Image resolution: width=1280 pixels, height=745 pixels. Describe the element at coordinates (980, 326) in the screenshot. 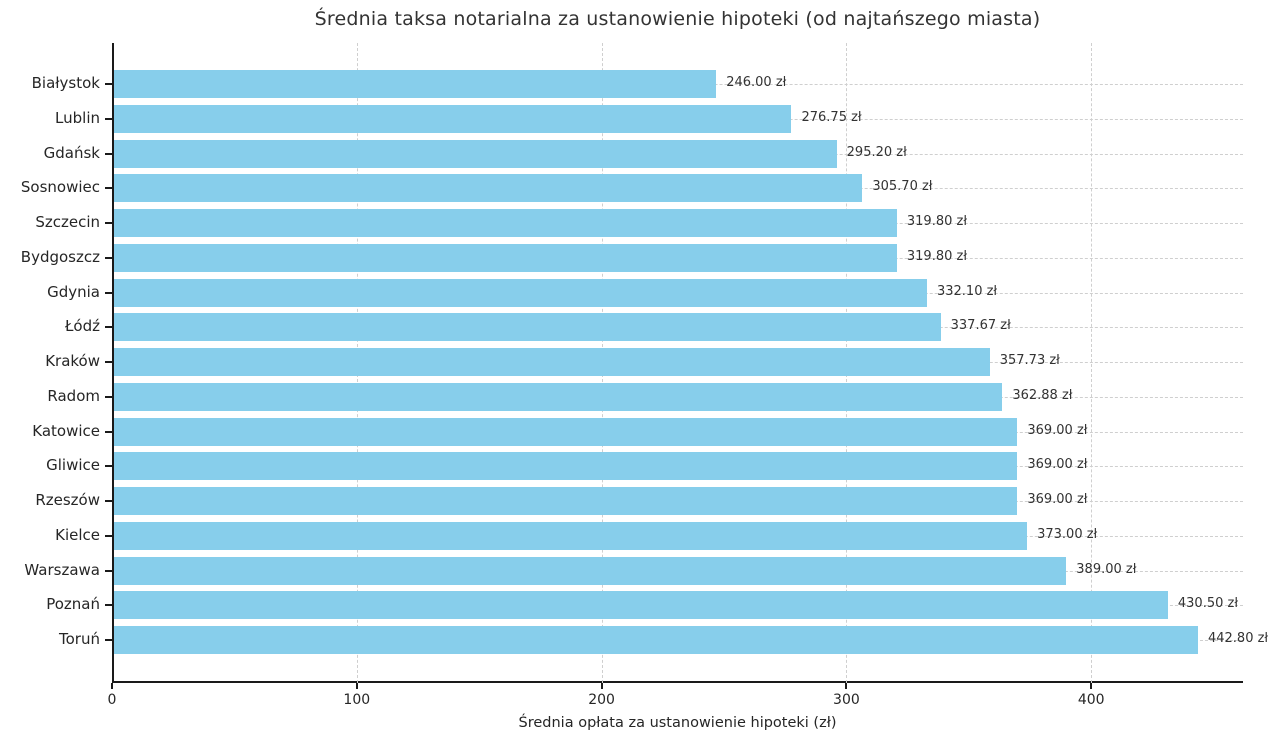

I see `bar-value-label: 337.67 zł` at that location.